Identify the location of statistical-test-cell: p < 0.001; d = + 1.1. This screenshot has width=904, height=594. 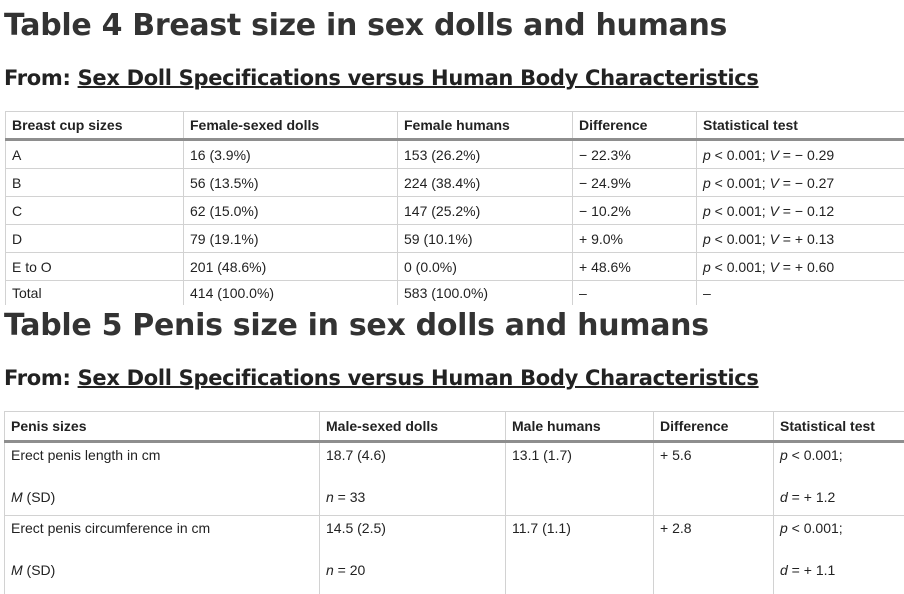
(838, 554).